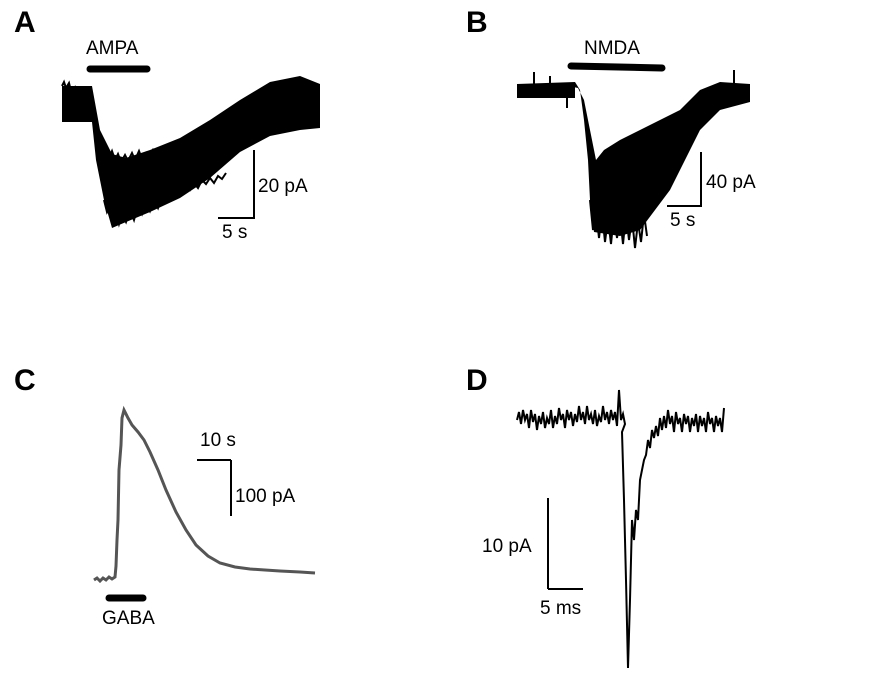  I want to click on scale-y-label-c: 100 pA, so click(265, 496).